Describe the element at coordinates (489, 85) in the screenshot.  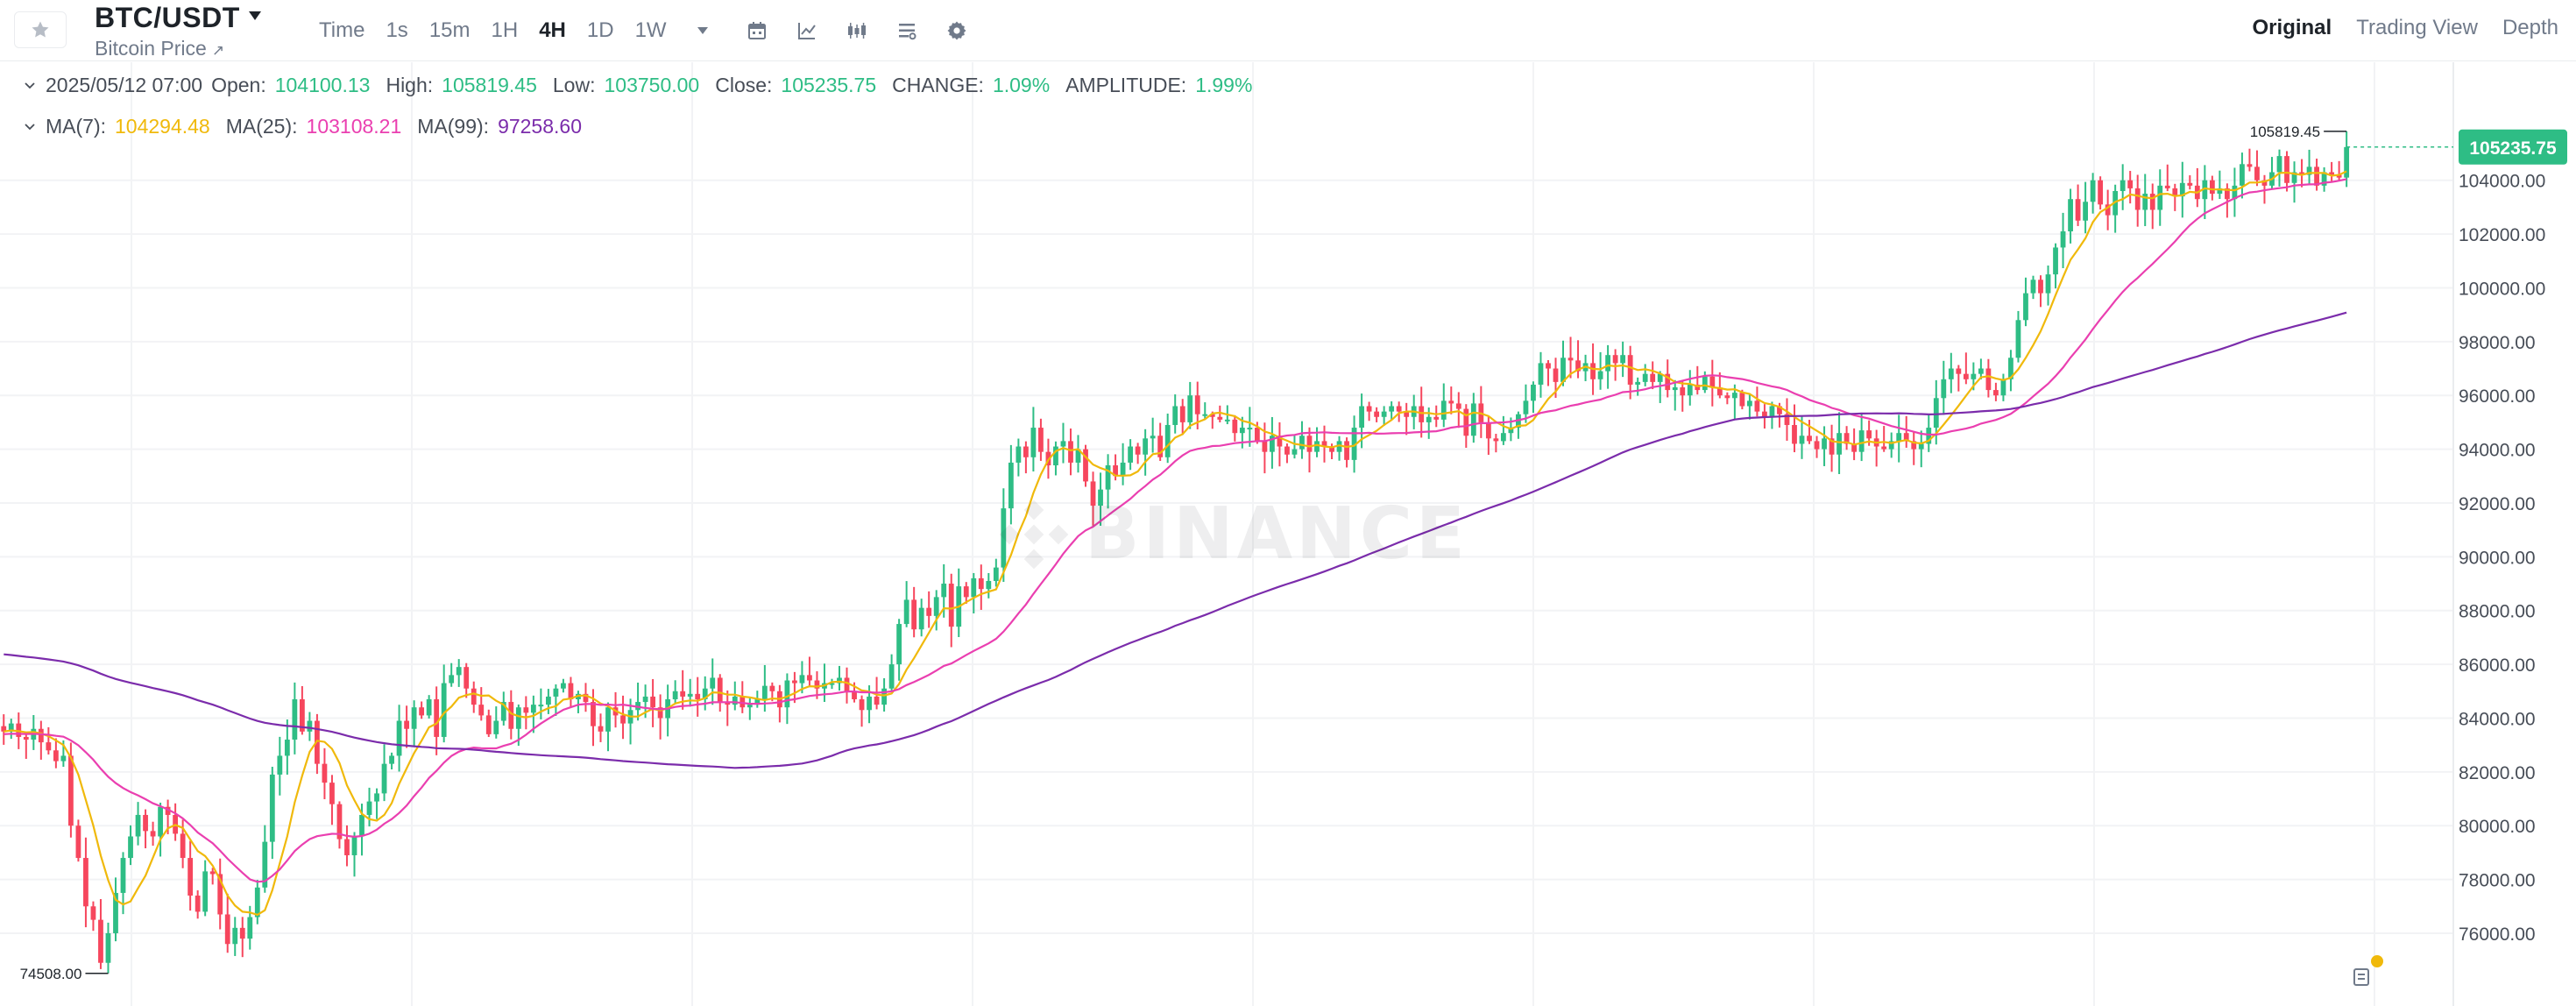
I see `legend-high-value: 105819.45` at that location.